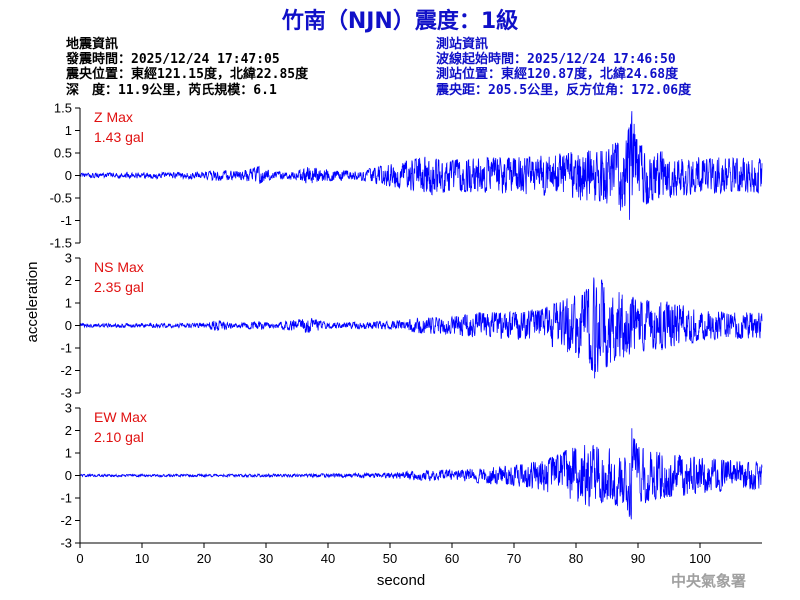  Describe the element at coordinates (113, 117) in the screenshot. I see `max-label-z: Z Max` at that location.